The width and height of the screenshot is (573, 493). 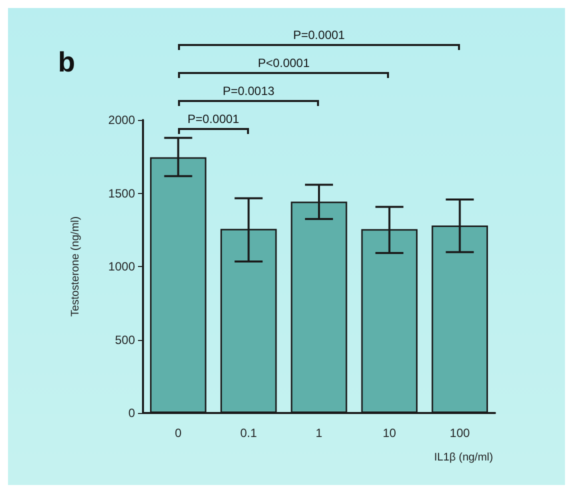 What do you see at coordinates (389, 433) in the screenshot?
I see `x-tick-label: 10` at bounding box center [389, 433].